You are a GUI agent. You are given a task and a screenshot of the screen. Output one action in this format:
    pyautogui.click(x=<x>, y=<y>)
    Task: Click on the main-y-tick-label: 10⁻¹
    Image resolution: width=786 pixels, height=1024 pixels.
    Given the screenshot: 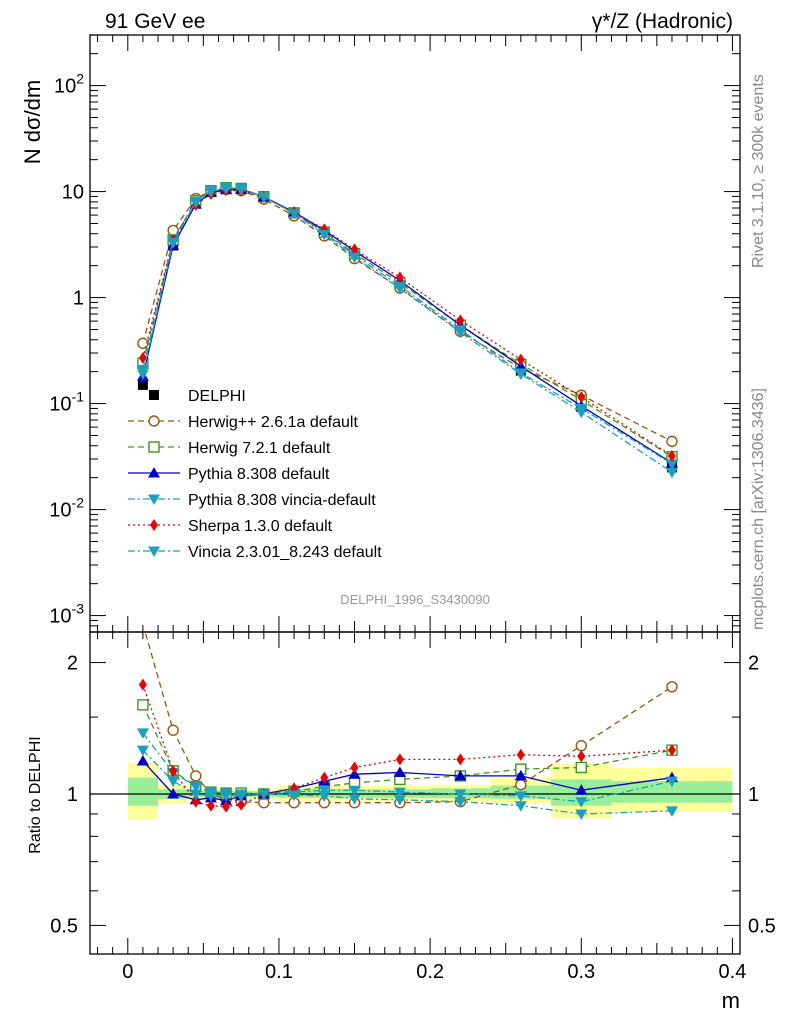 What is the action you would take?
    pyautogui.click(x=66, y=402)
    